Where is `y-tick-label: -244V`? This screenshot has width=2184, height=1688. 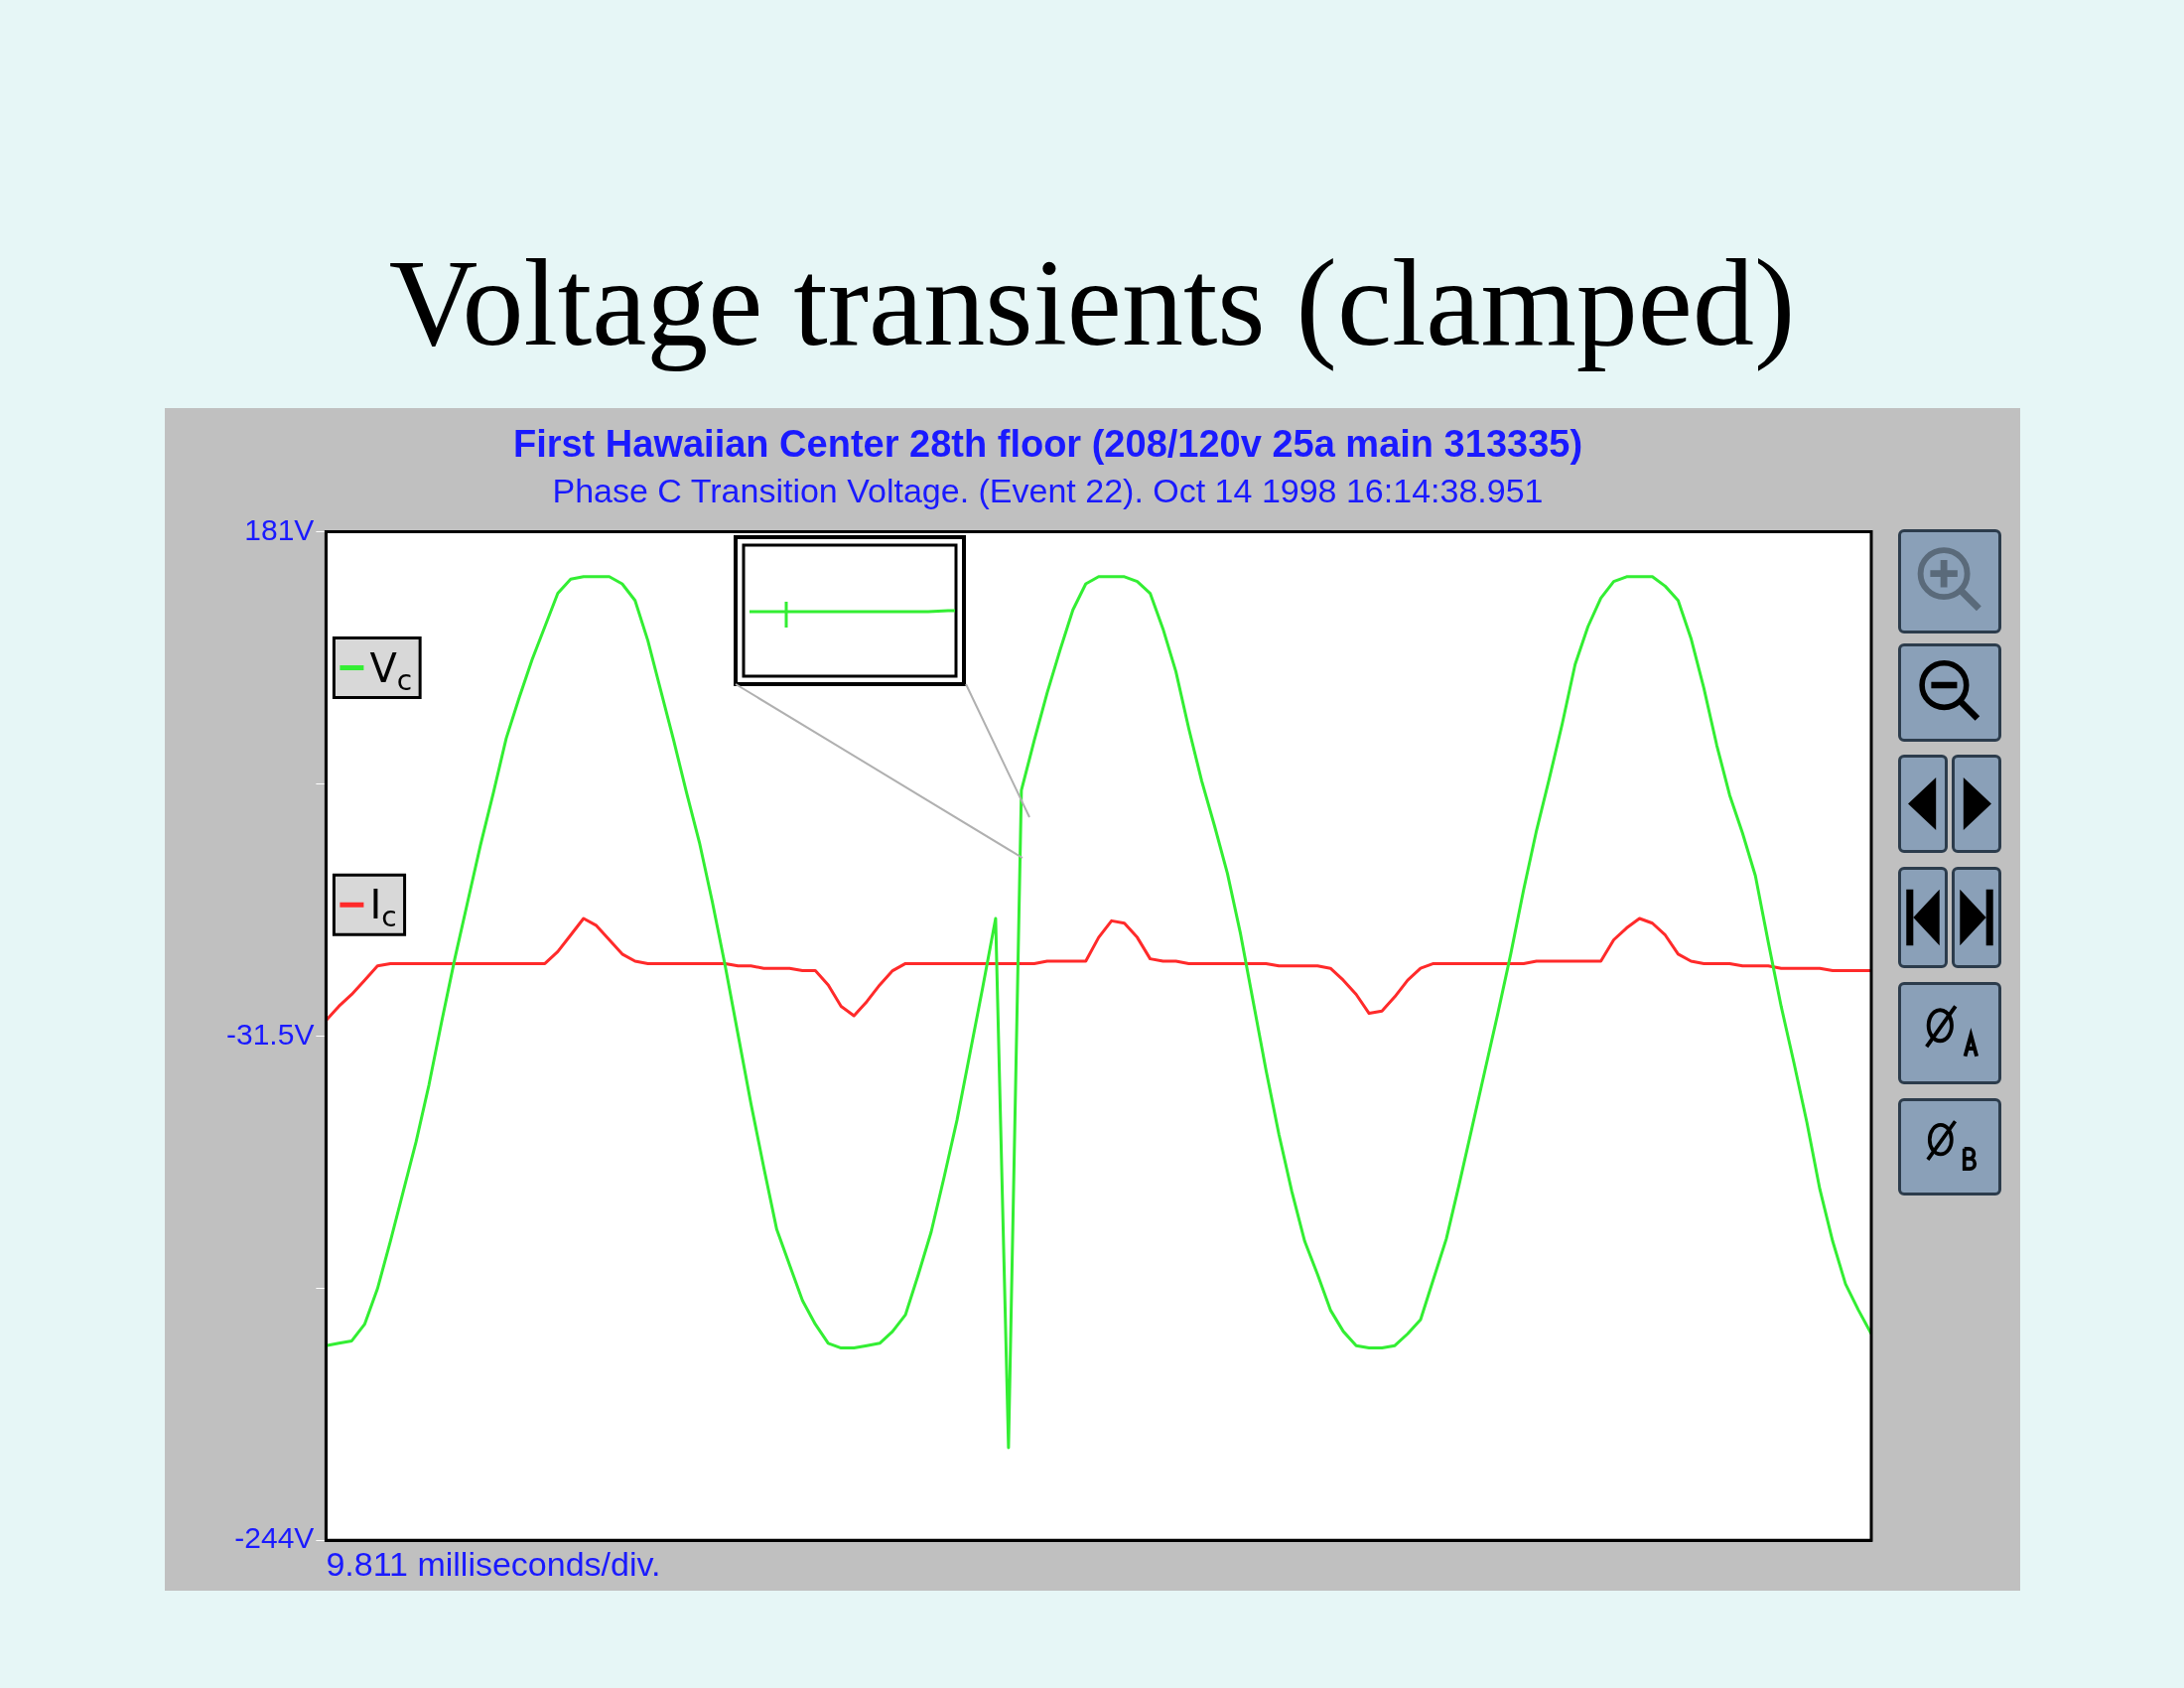
y-tick-label: -244V is located at coordinates (274, 1538).